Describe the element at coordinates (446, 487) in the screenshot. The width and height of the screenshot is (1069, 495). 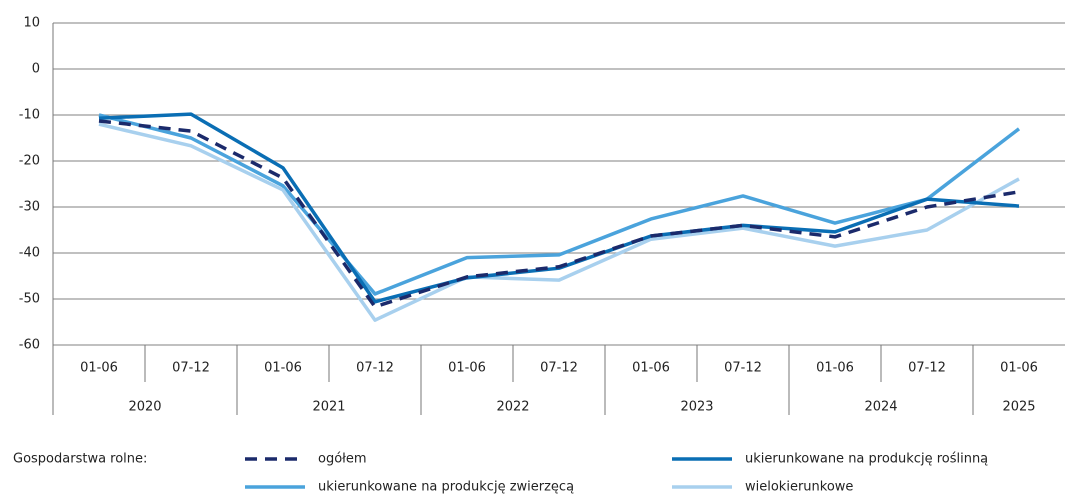
I see `legend-label: ukierunkowane na produkcję zwierzęcą` at that location.